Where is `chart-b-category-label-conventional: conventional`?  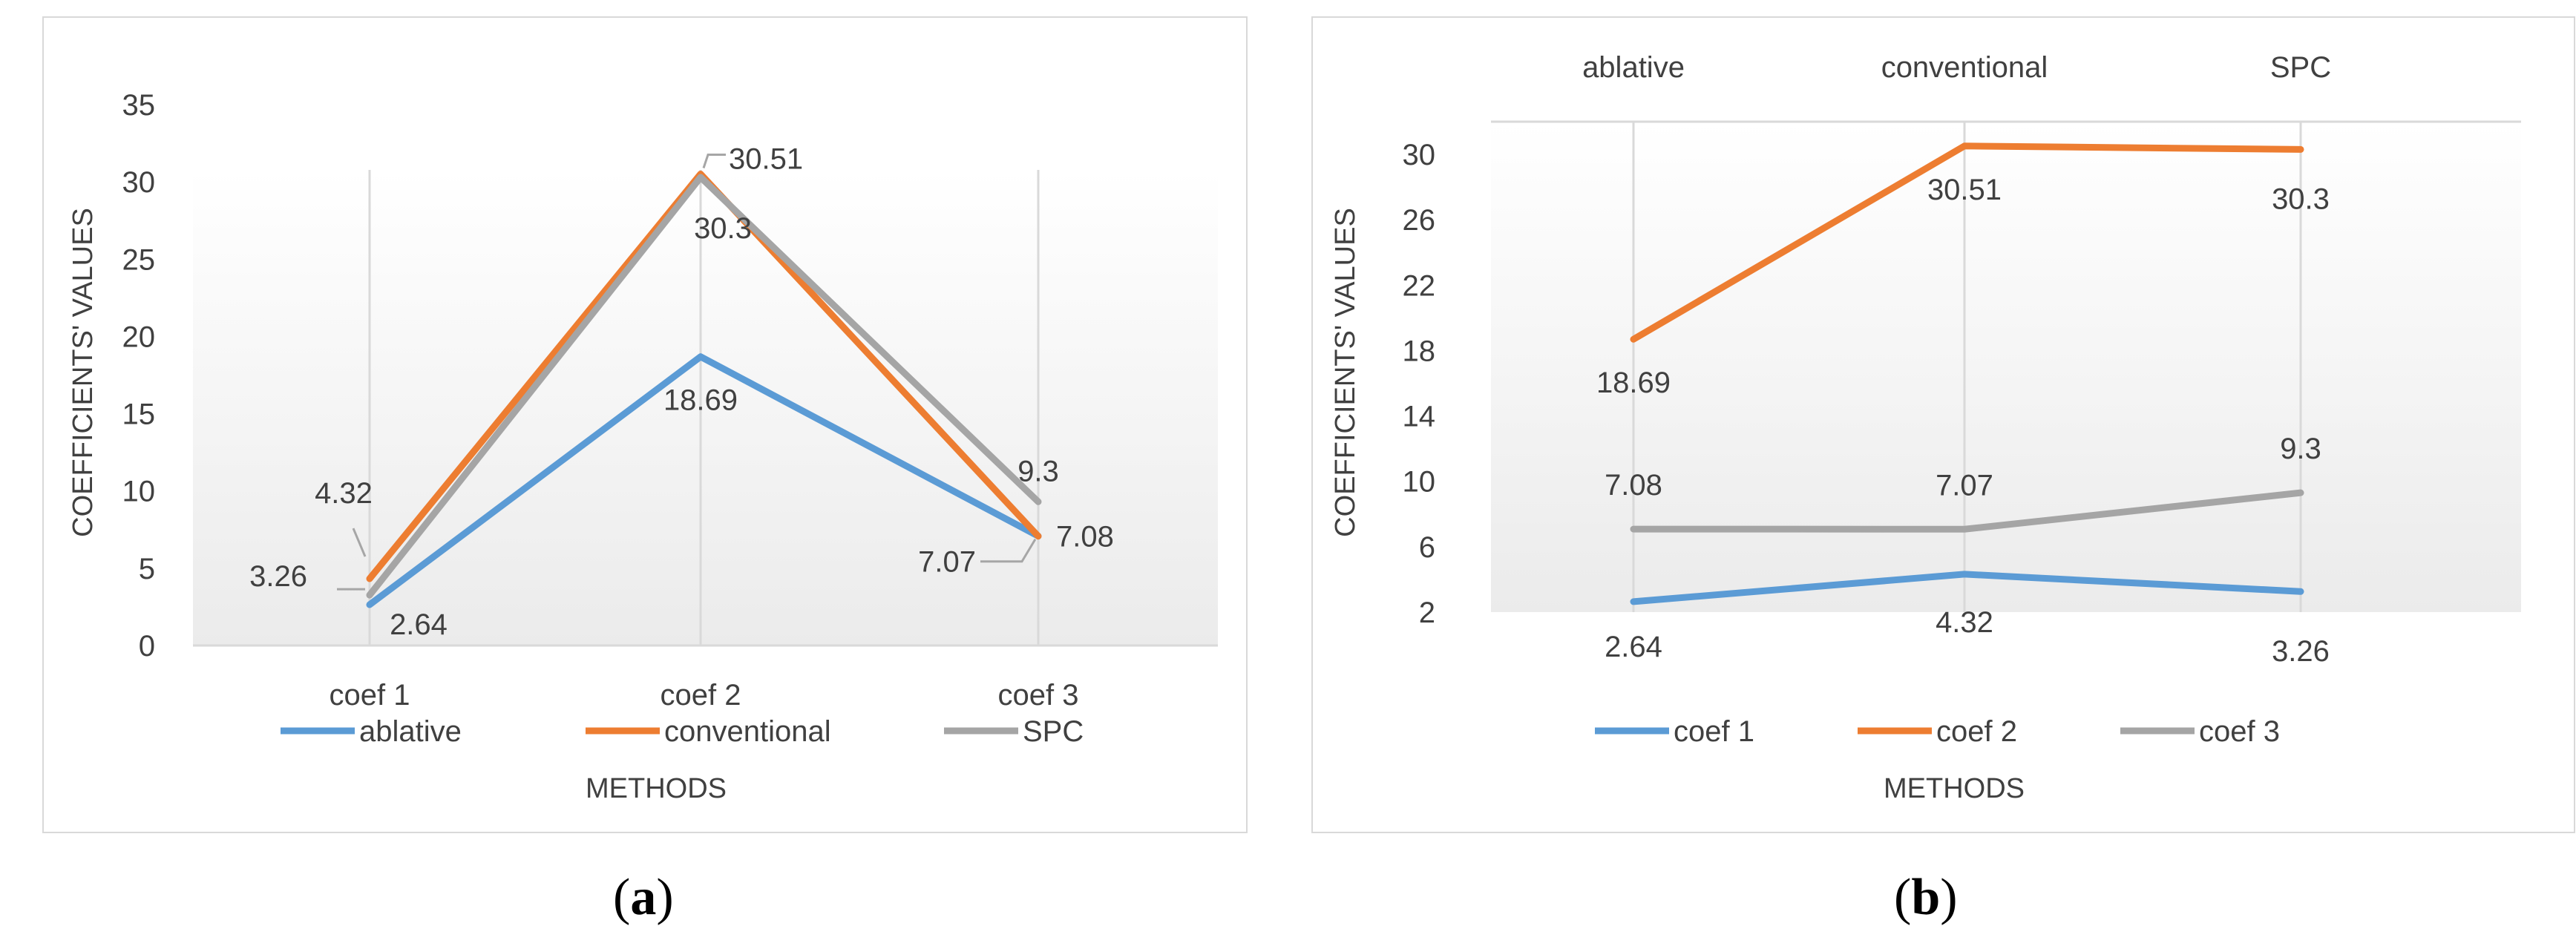
chart-b-category-label-conventional: conventional is located at coordinates (1964, 67).